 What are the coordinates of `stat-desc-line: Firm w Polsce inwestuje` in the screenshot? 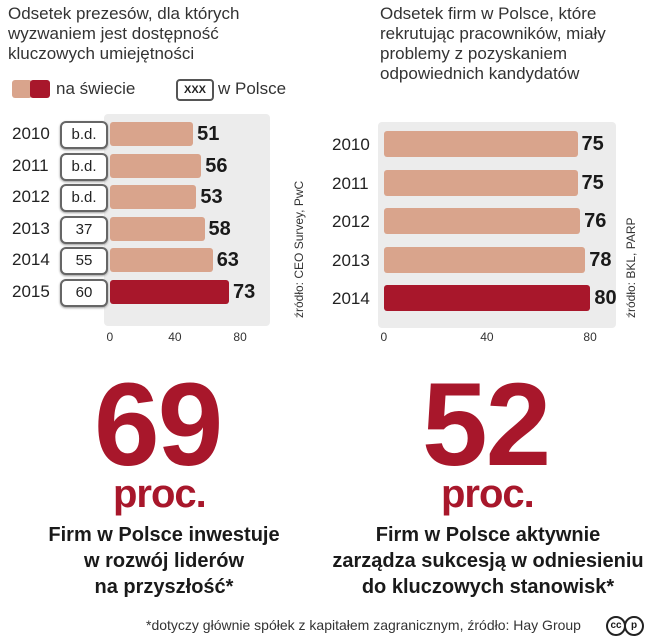 It's located at (164, 535).